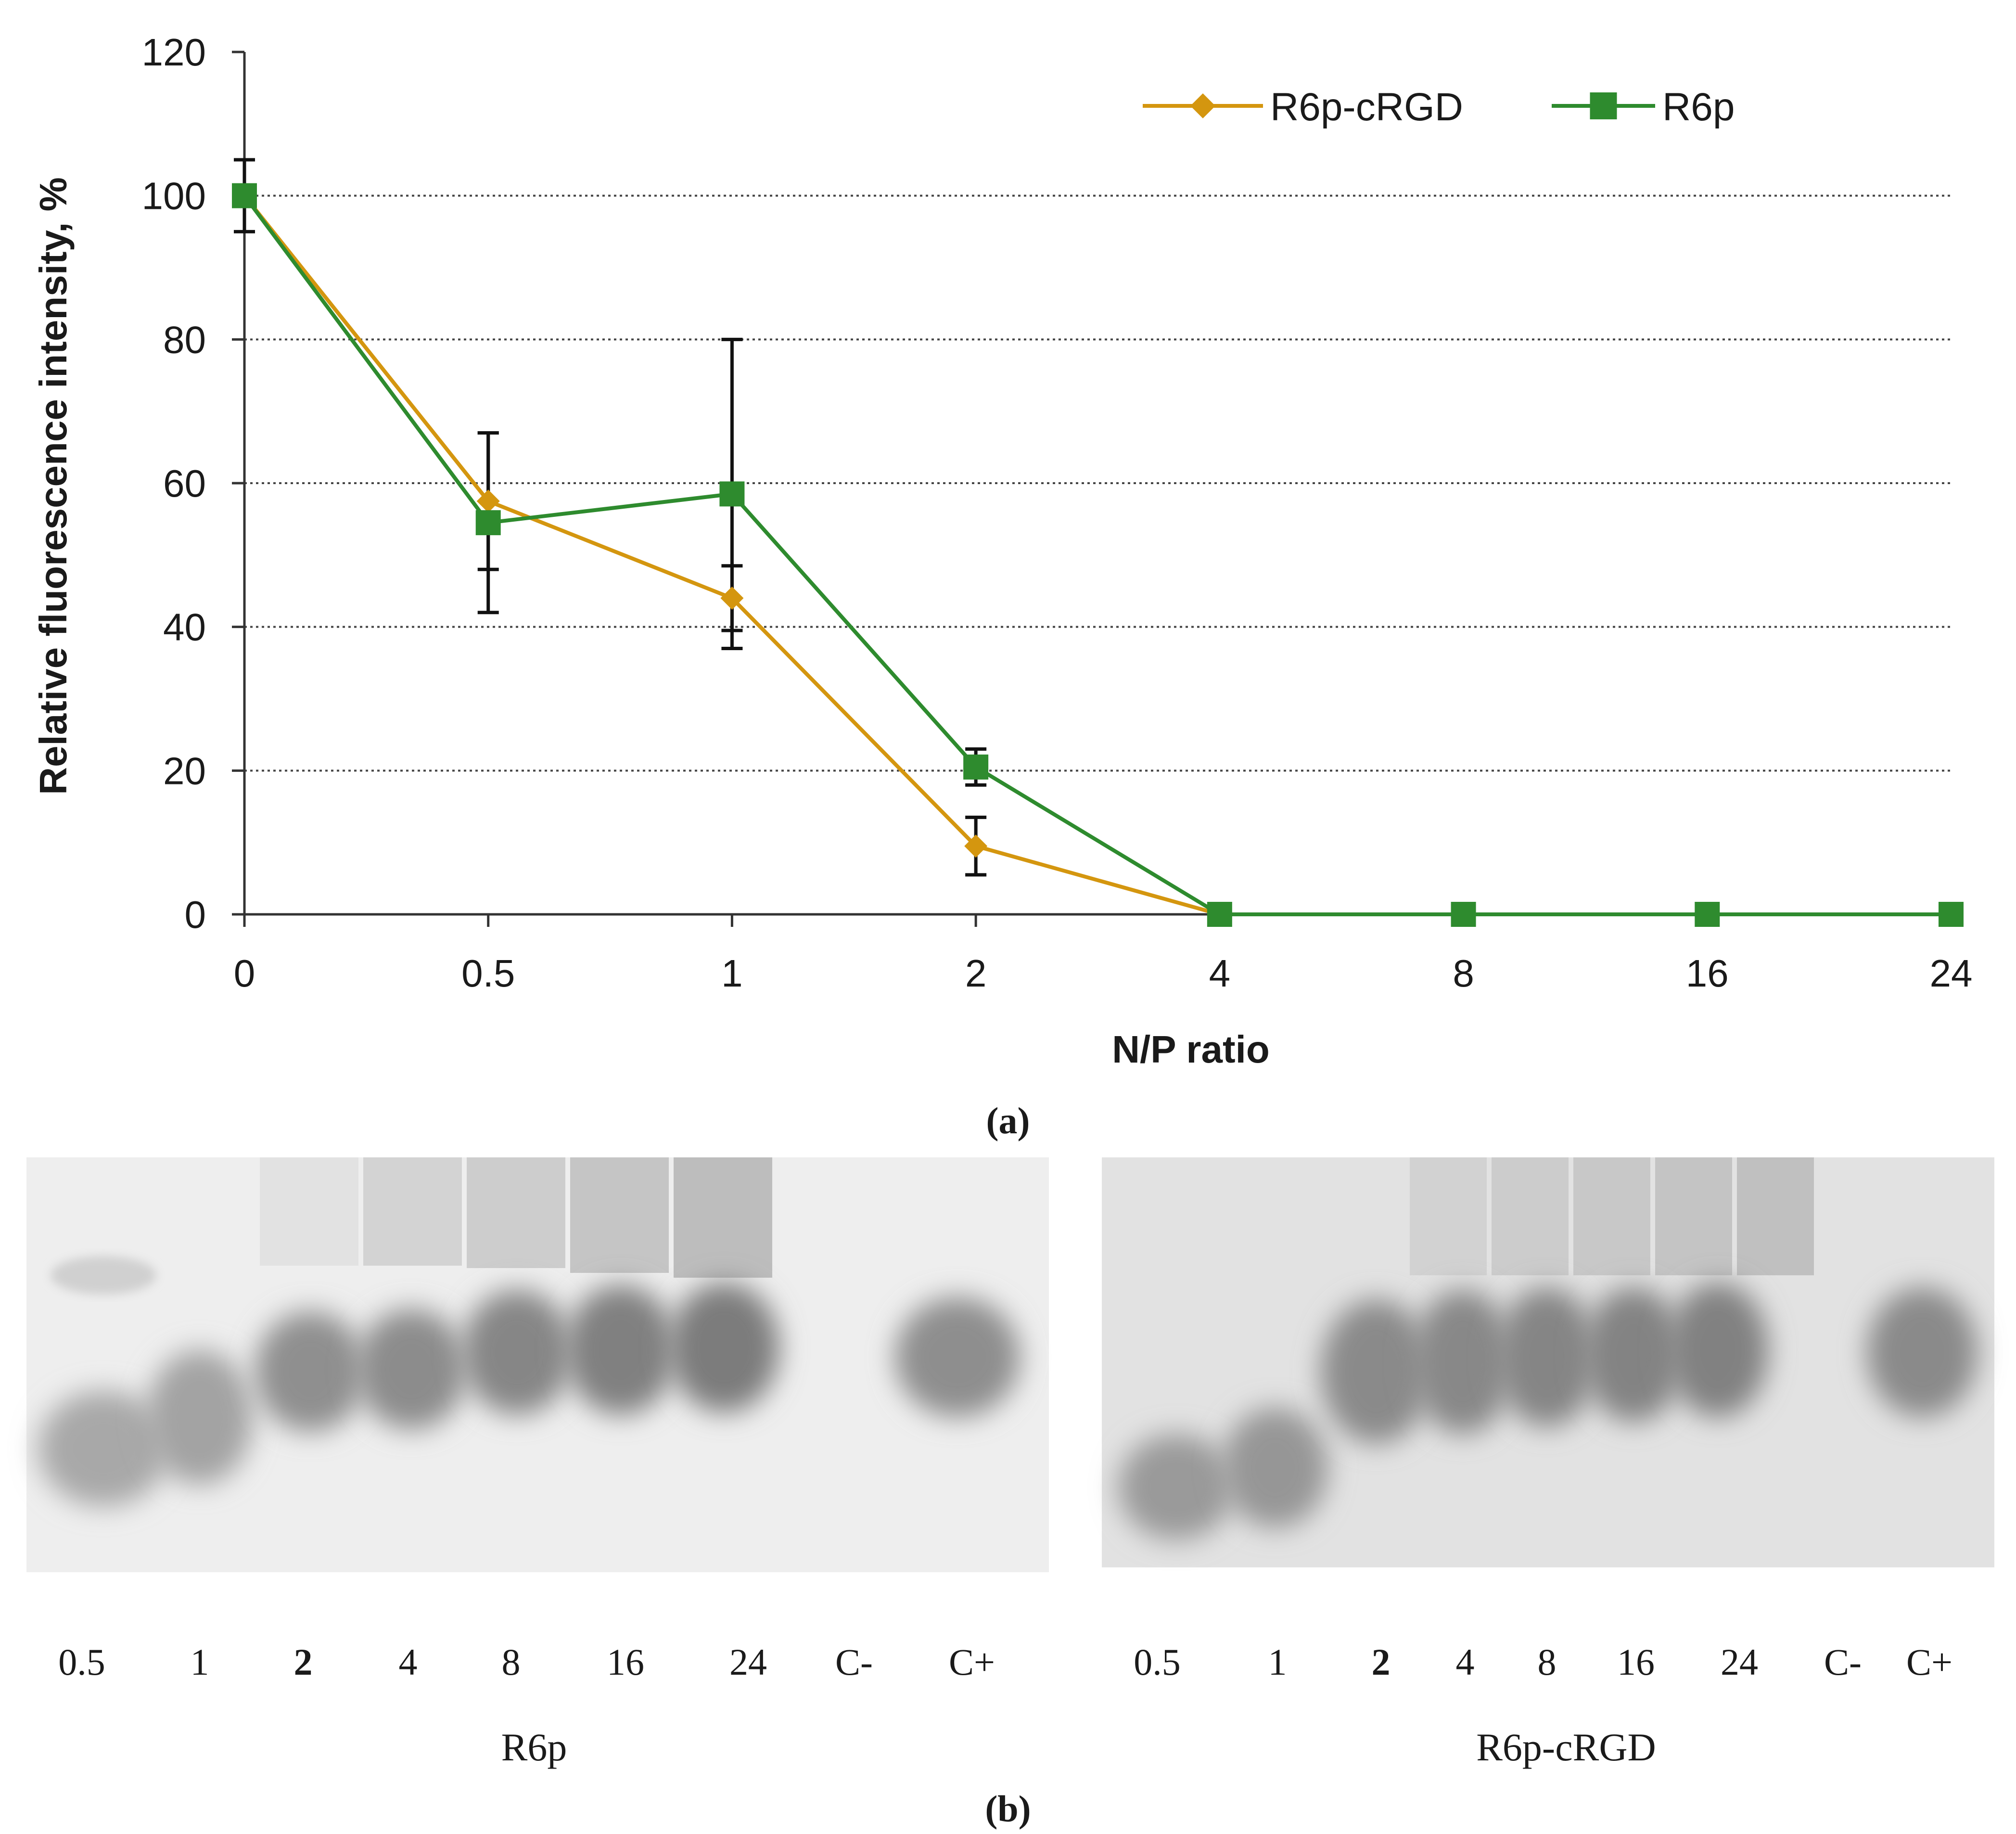 The height and width of the screenshot is (1834, 2016). Describe the element at coordinates (184, 339) in the screenshot. I see `y-tick-label: 80` at that location.